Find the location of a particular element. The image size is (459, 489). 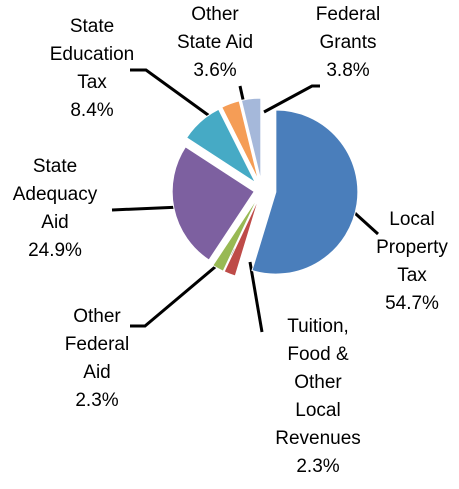

slice-label: State Education Tax is located at coordinates (92, 54).